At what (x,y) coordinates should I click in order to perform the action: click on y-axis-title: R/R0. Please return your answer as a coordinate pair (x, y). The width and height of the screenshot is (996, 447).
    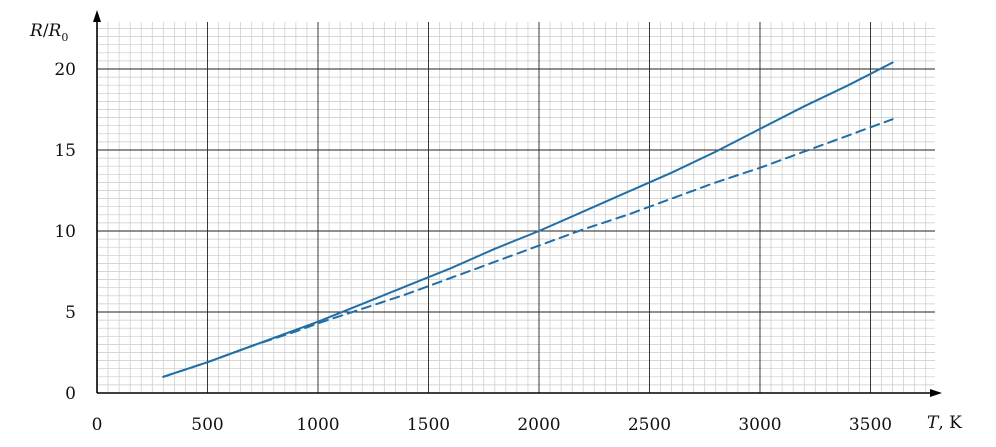
    Looking at the image, I should click on (48, 32).